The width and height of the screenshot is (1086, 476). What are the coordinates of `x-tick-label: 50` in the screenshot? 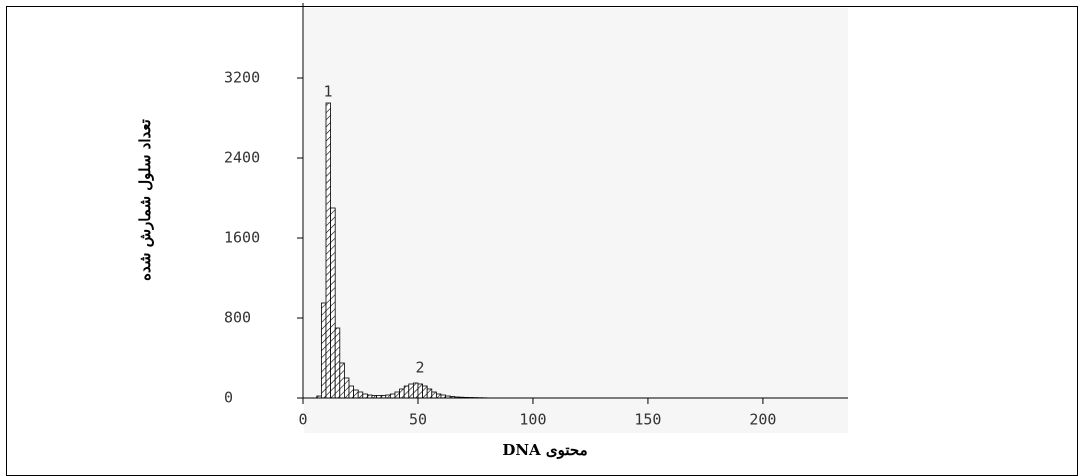 It's located at (418, 420).